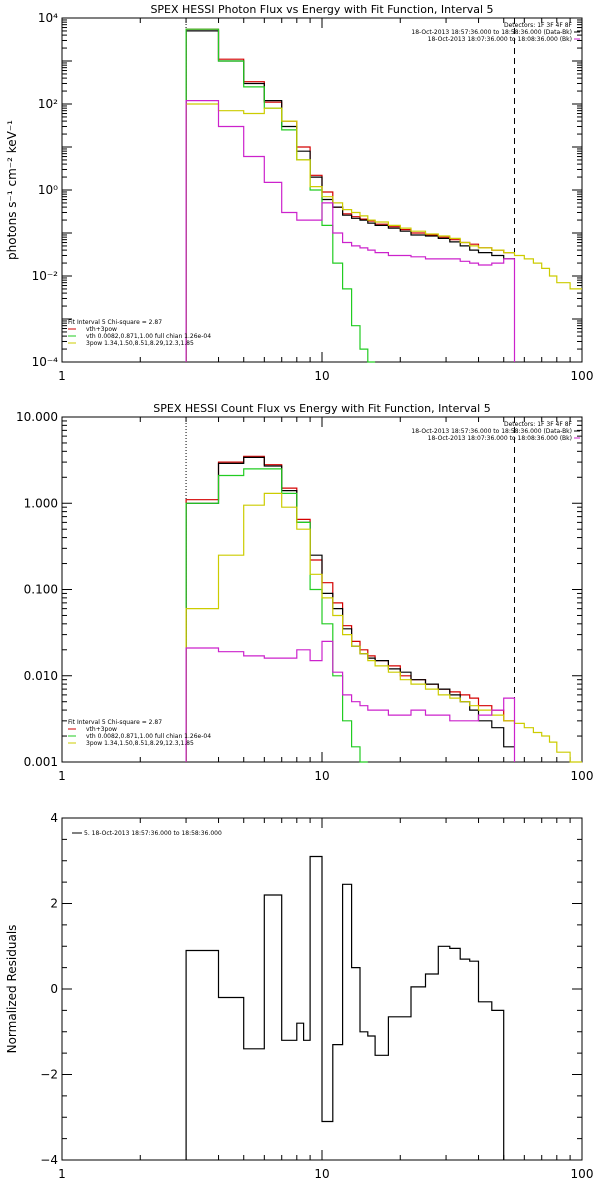 The image size is (600, 1200). Describe the element at coordinates (48, 18) in the screenshot. I see `y-tick-label: 10⁴` at that location.